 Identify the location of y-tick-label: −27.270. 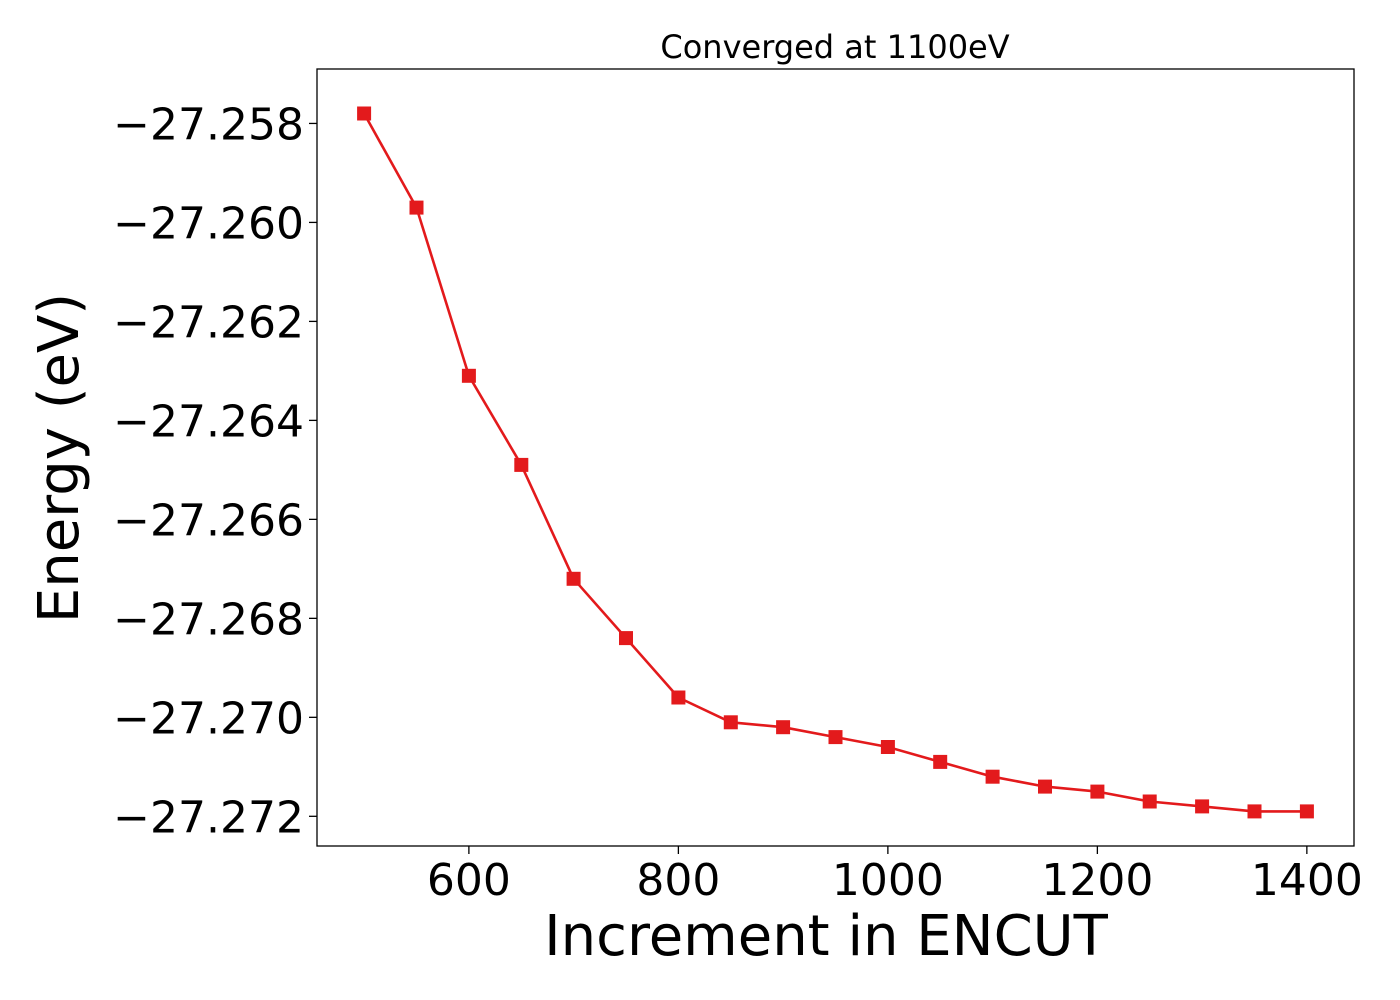
(208, 718).